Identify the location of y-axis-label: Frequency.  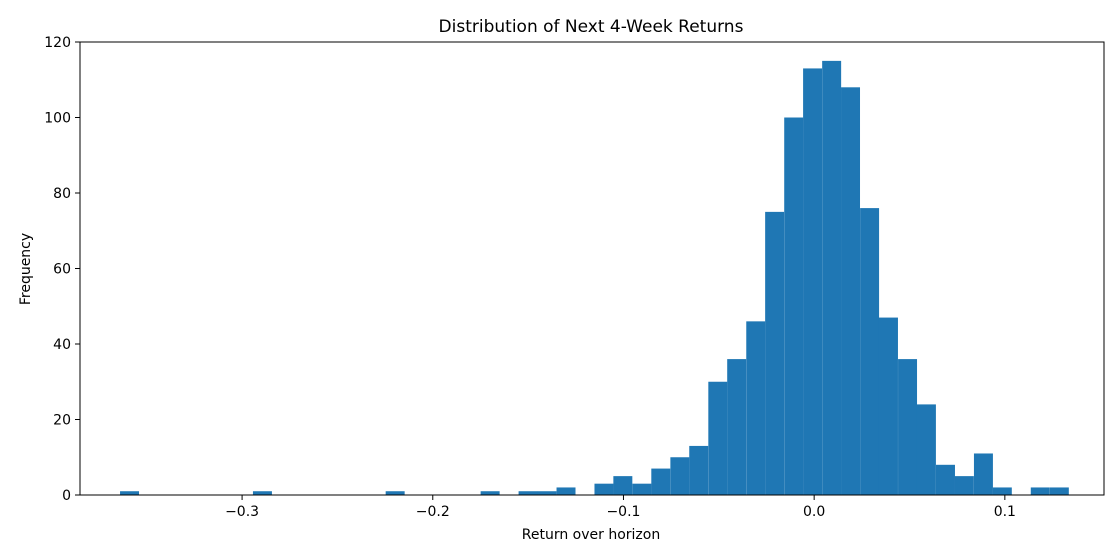
(26, 269).